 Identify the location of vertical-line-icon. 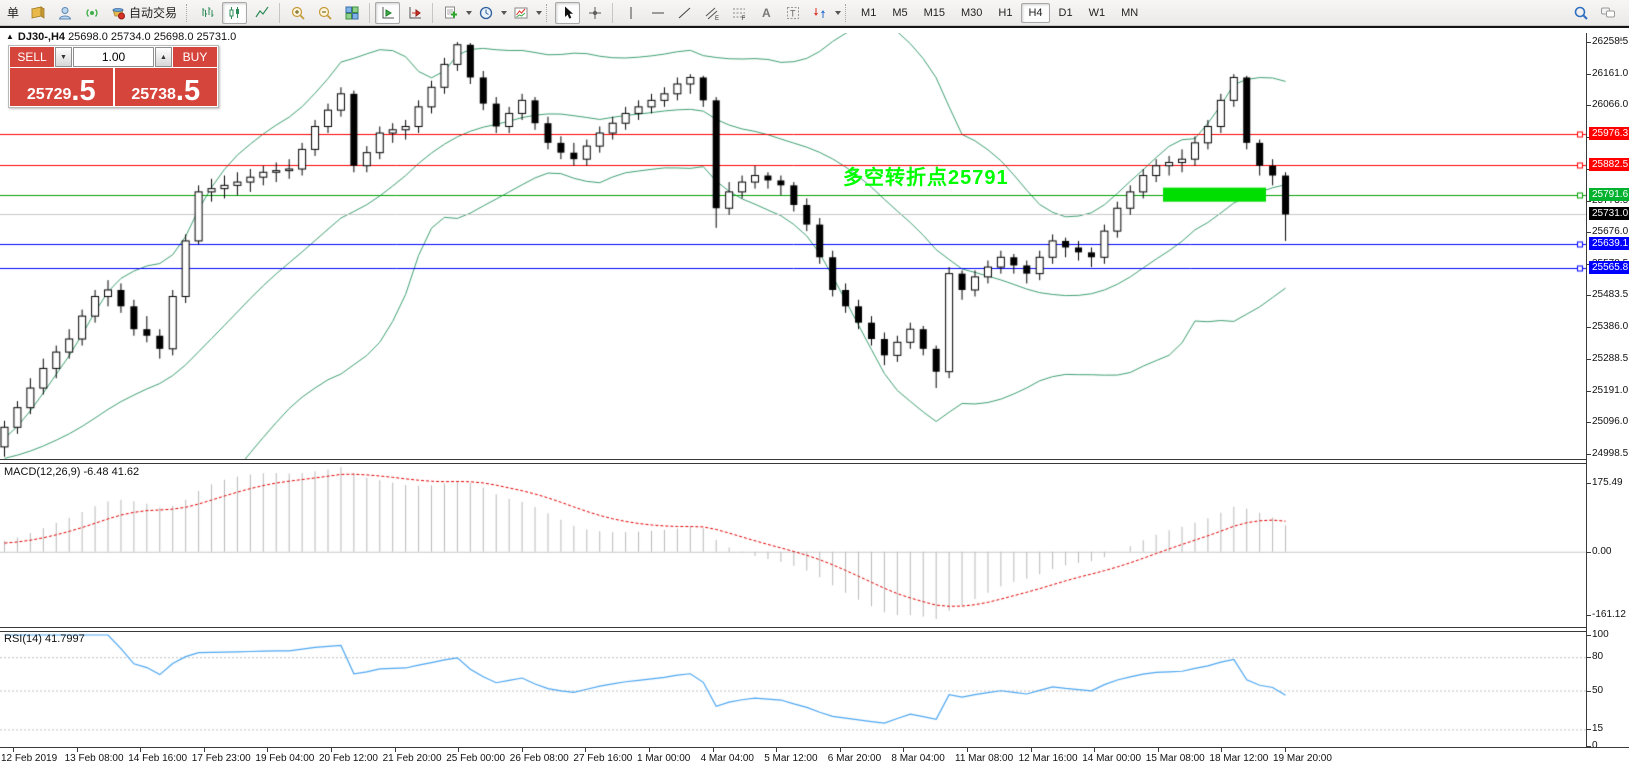
(631, 12).